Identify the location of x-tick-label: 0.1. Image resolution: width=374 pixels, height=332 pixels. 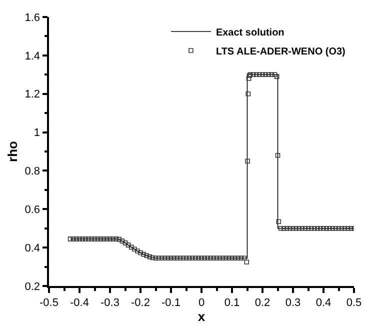
(232, 302).